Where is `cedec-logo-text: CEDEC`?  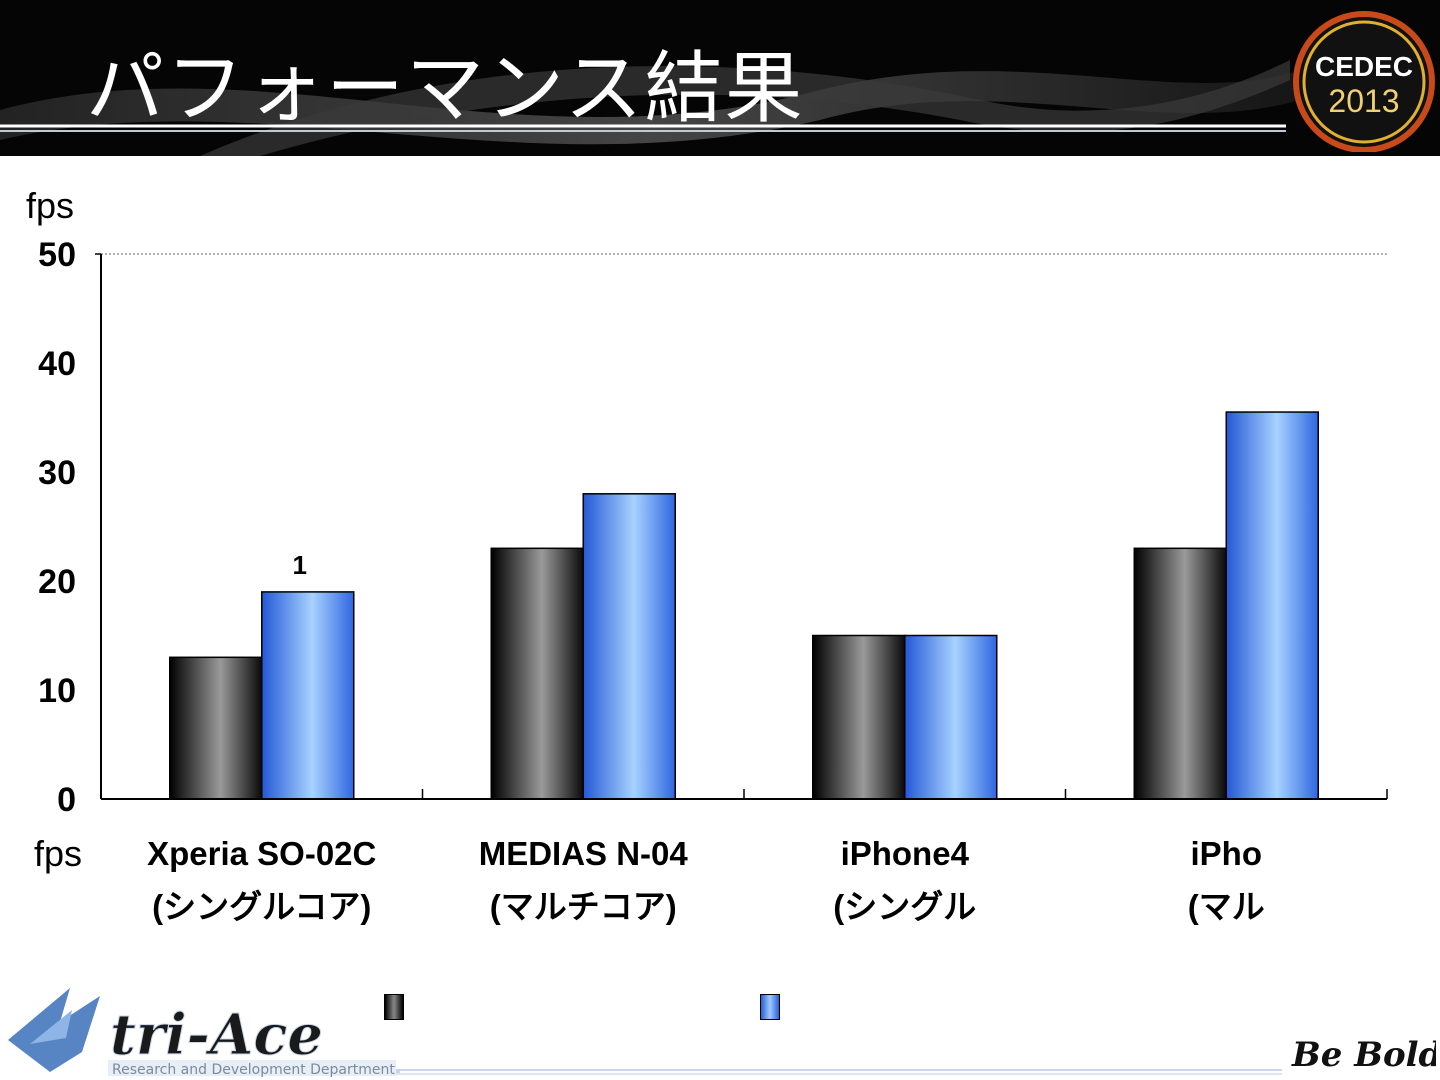
cedec-logo-text: CEDEC is located at coordinates (1364, 66).